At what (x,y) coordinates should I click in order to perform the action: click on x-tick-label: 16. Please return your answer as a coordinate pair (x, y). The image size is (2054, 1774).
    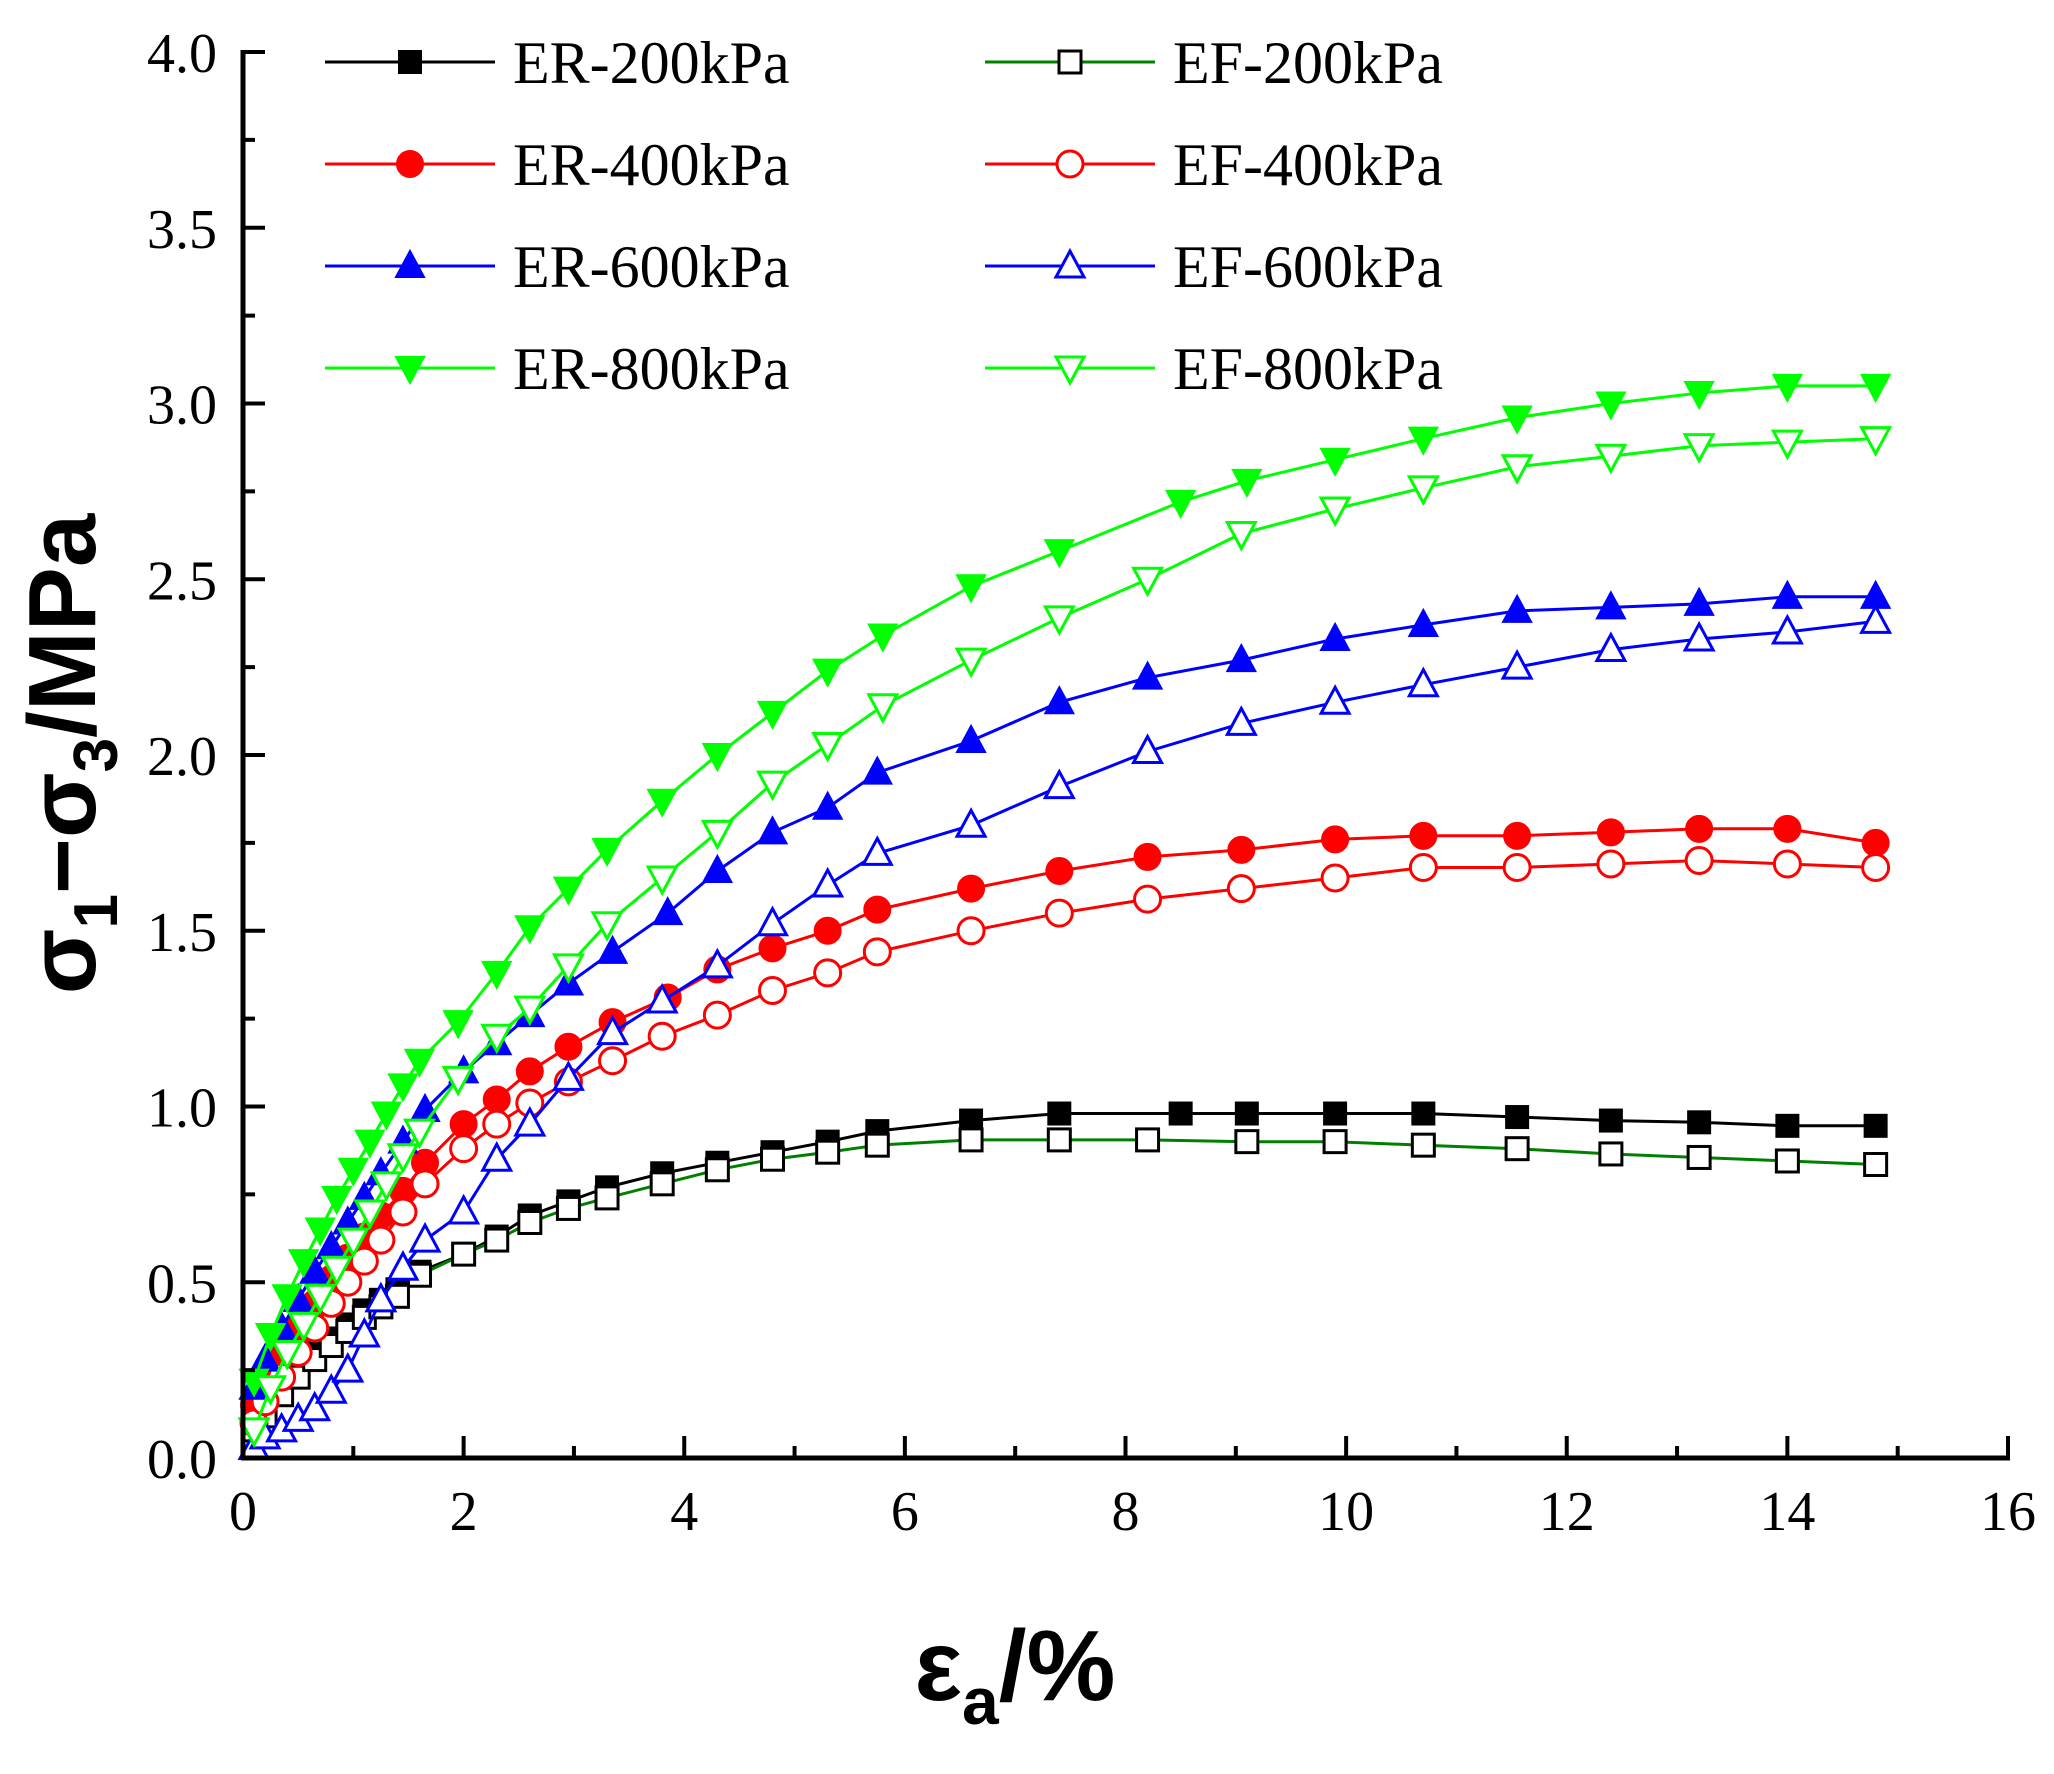
    Looking at the image, I should click on (2008, 1512).